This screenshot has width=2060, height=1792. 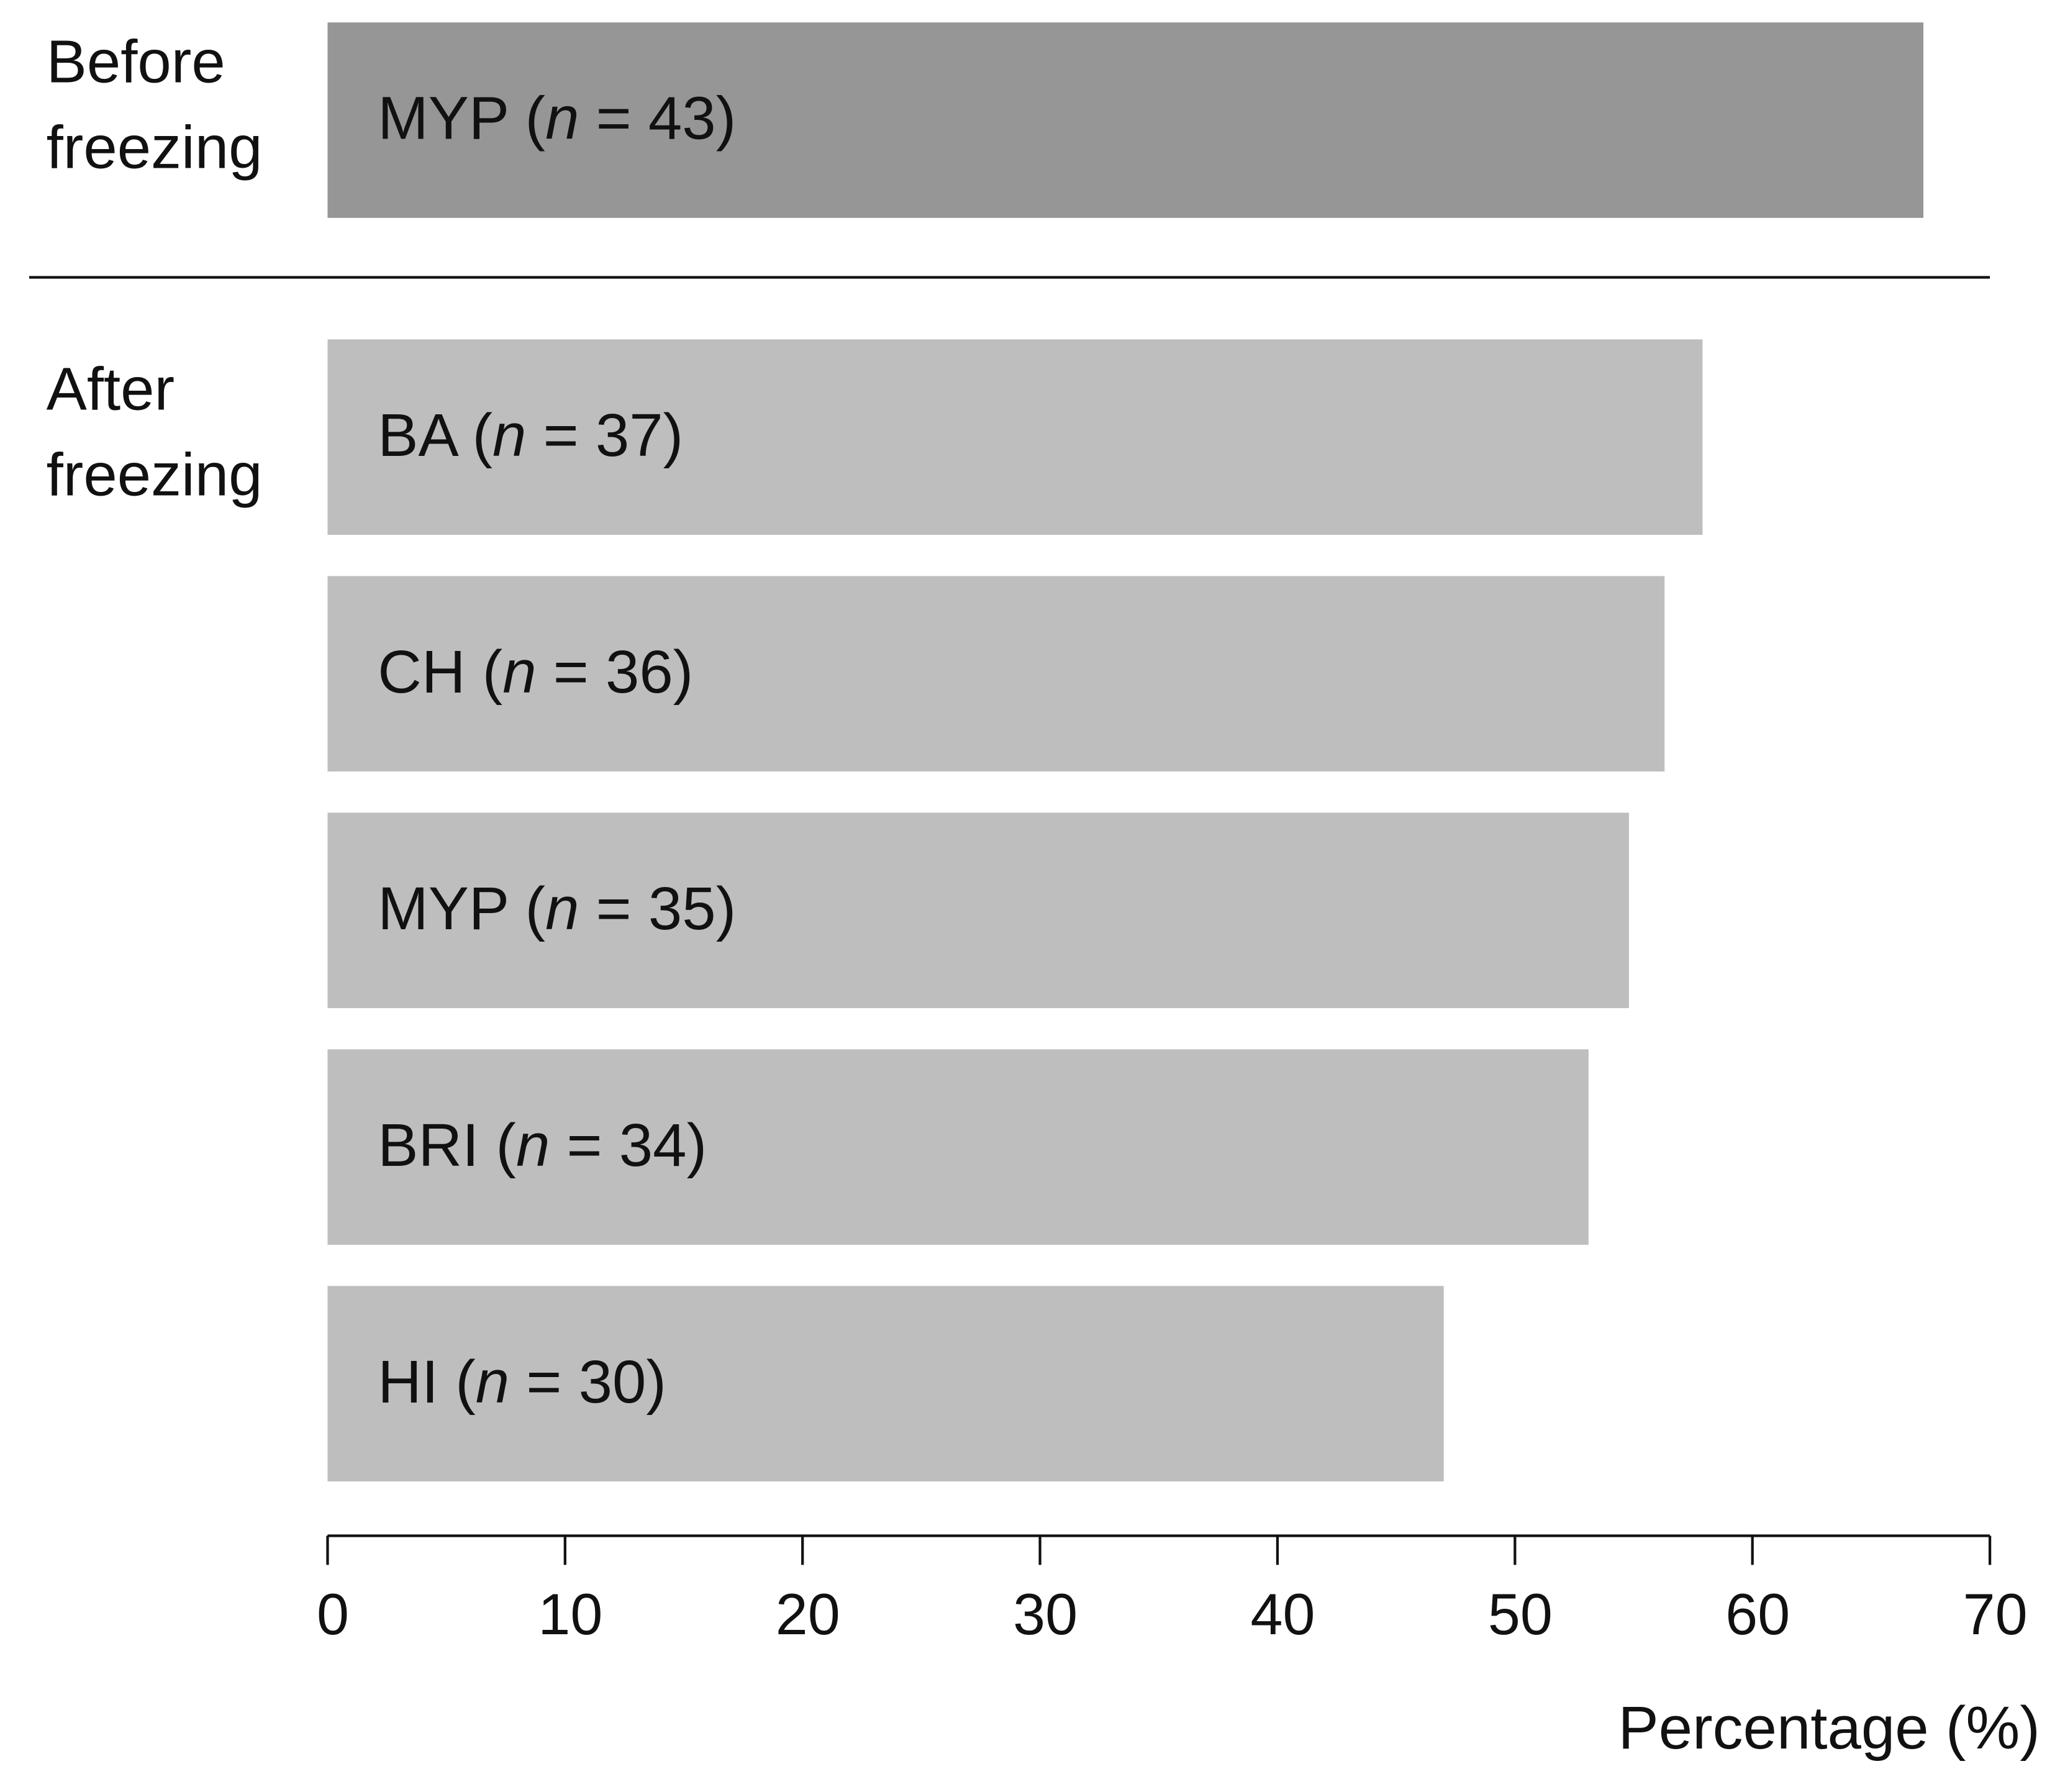 I want to click on group-label: After freezing, so click(x=155, y=431).